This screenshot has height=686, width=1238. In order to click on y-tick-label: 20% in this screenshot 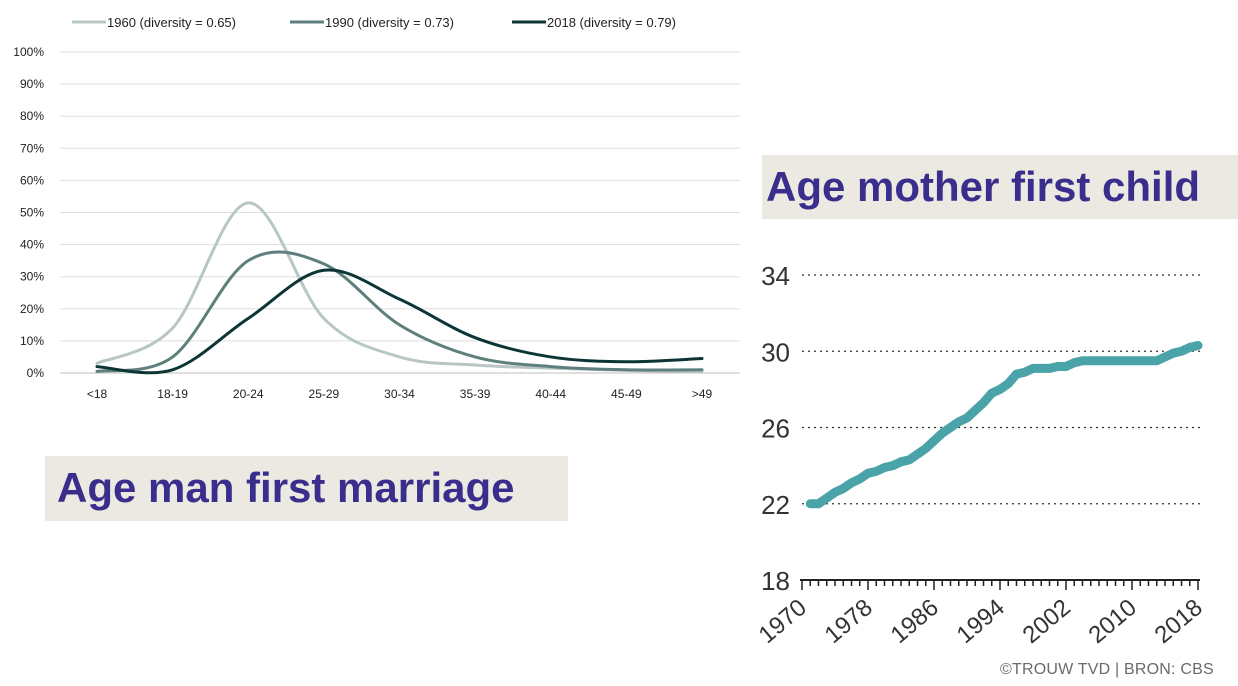, I will do `click(32, 309)`.